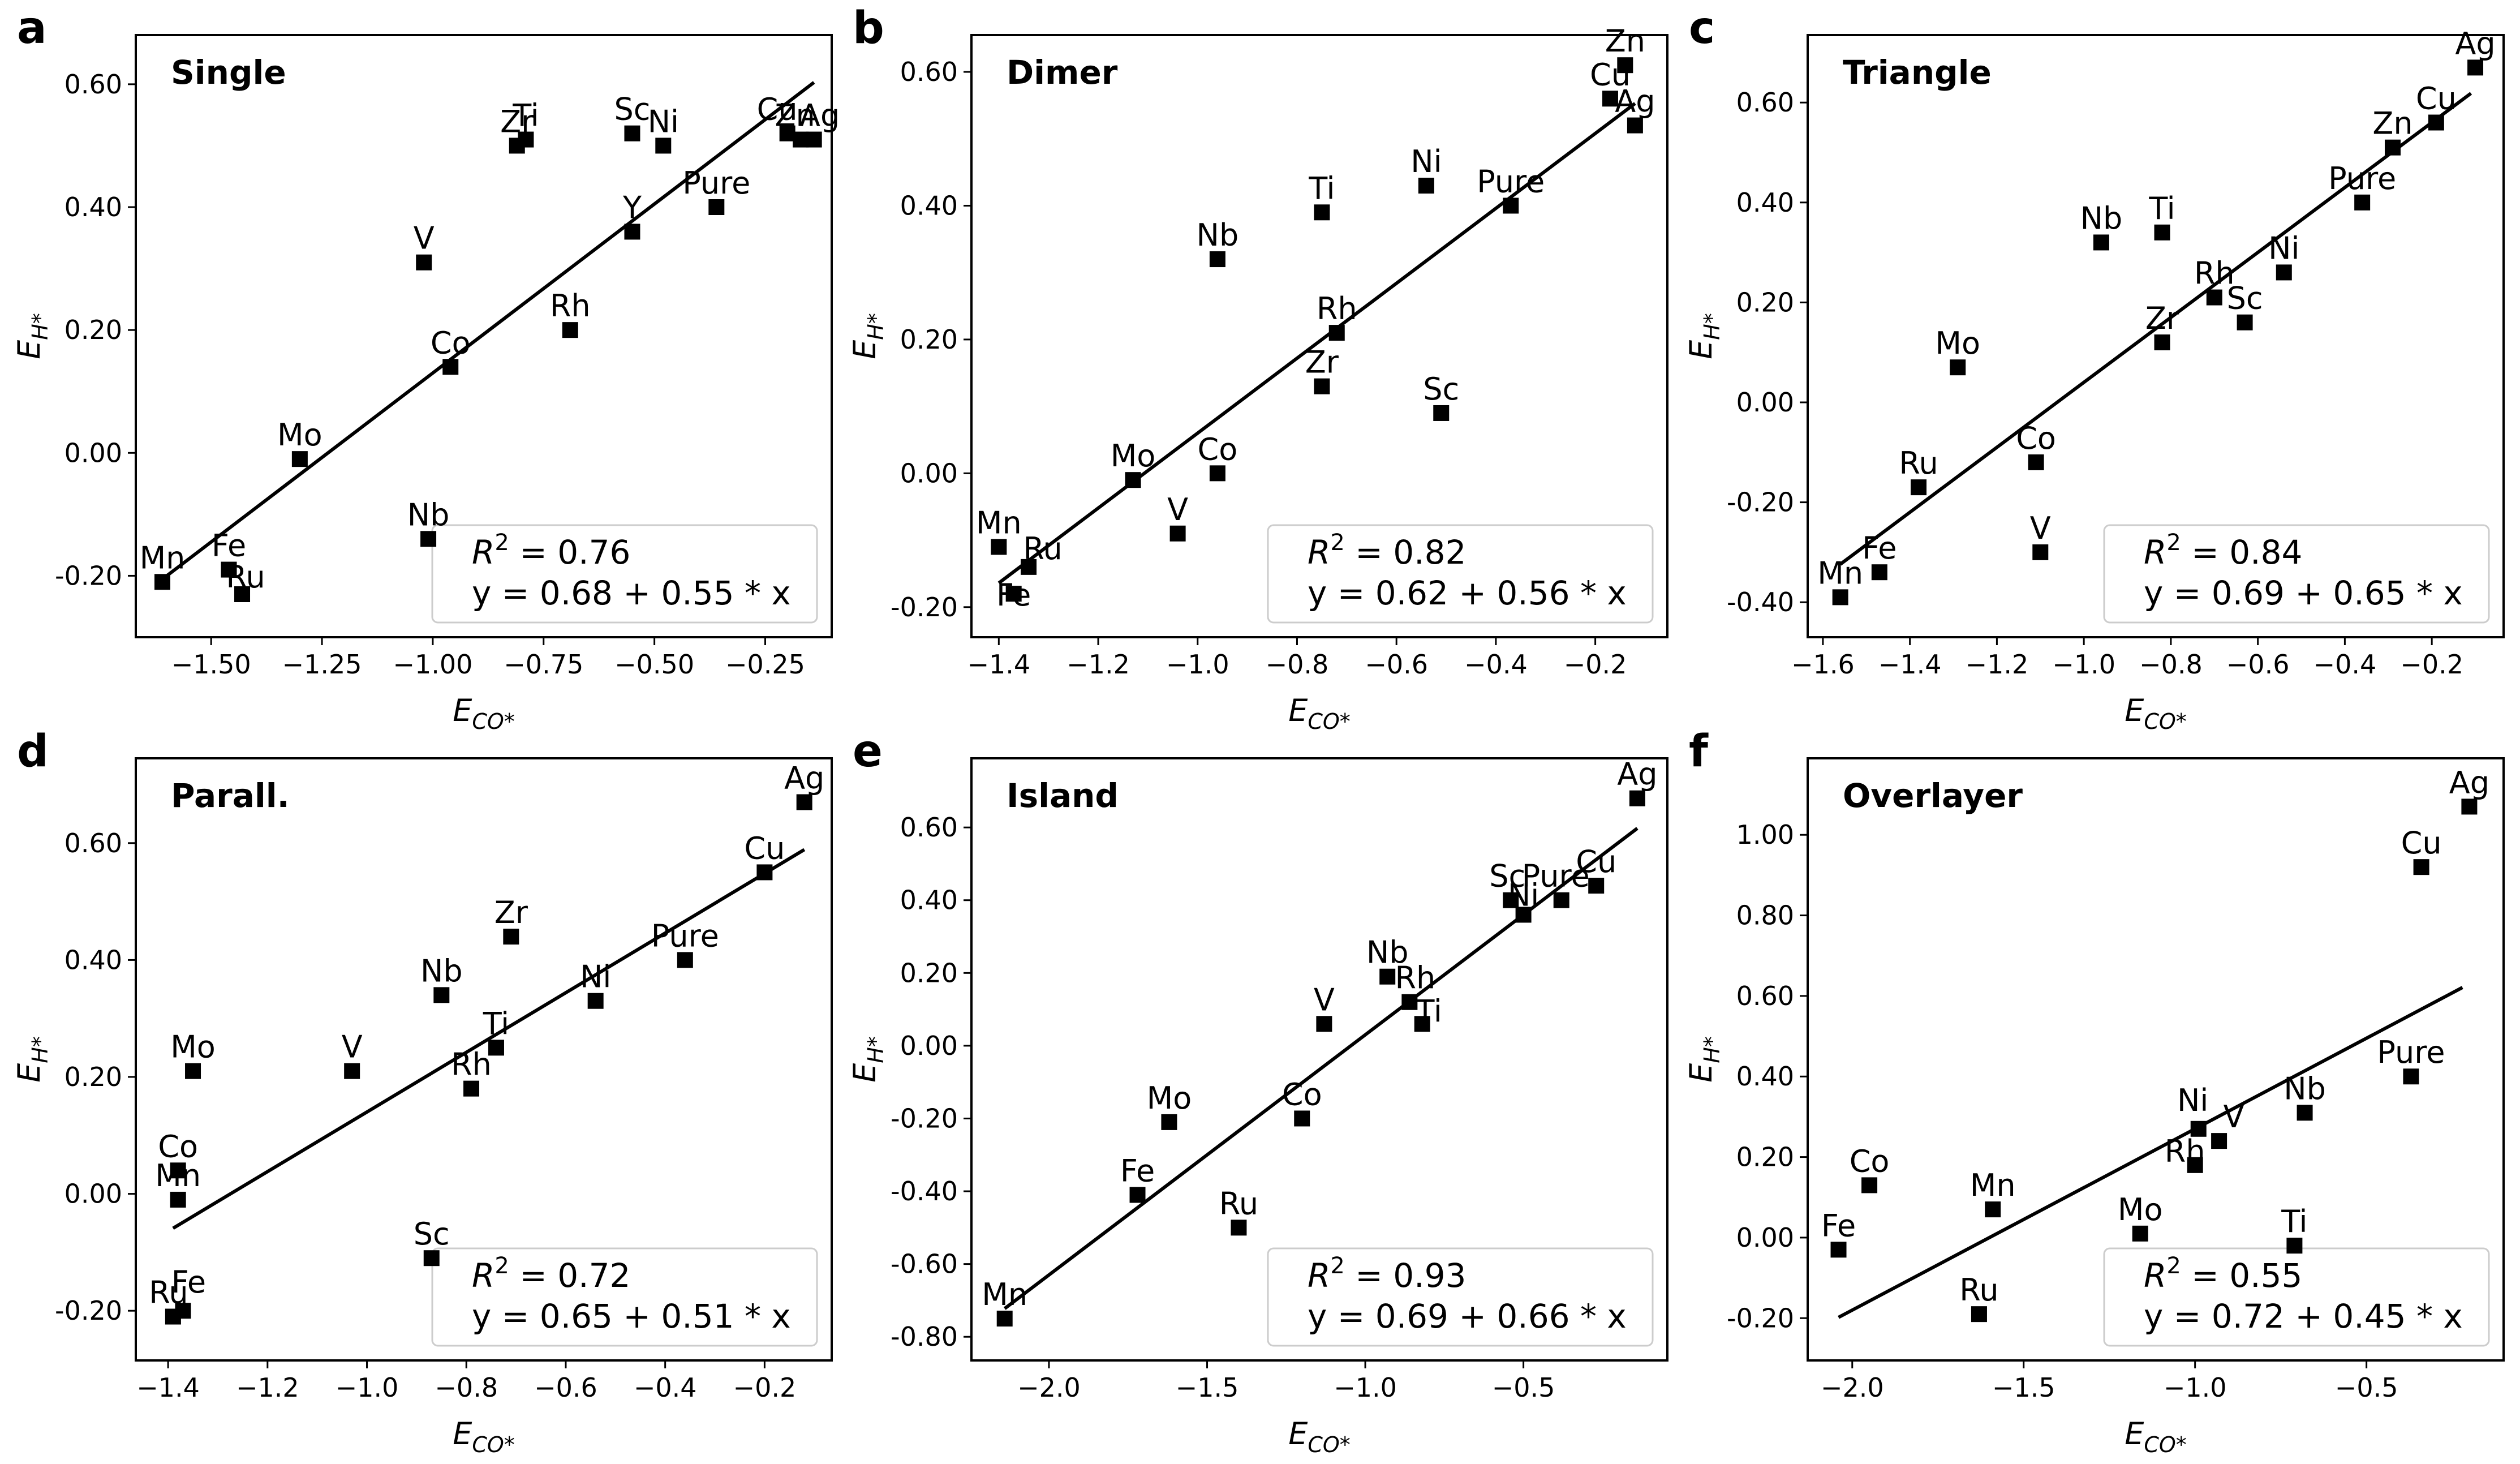 The width and height of the screenshot is (2520, 1464). I want to click on point-label-v: V, so click(1324, 999).